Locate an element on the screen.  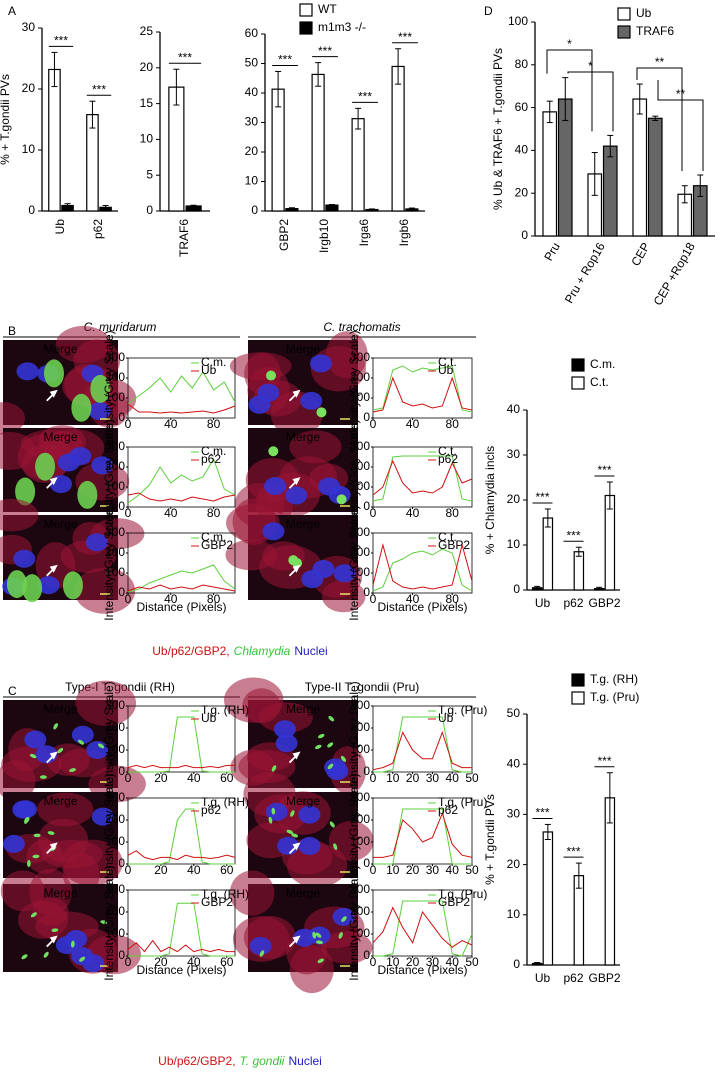
legend-label: T.g. (RH) is located at coordinates (614, 679).